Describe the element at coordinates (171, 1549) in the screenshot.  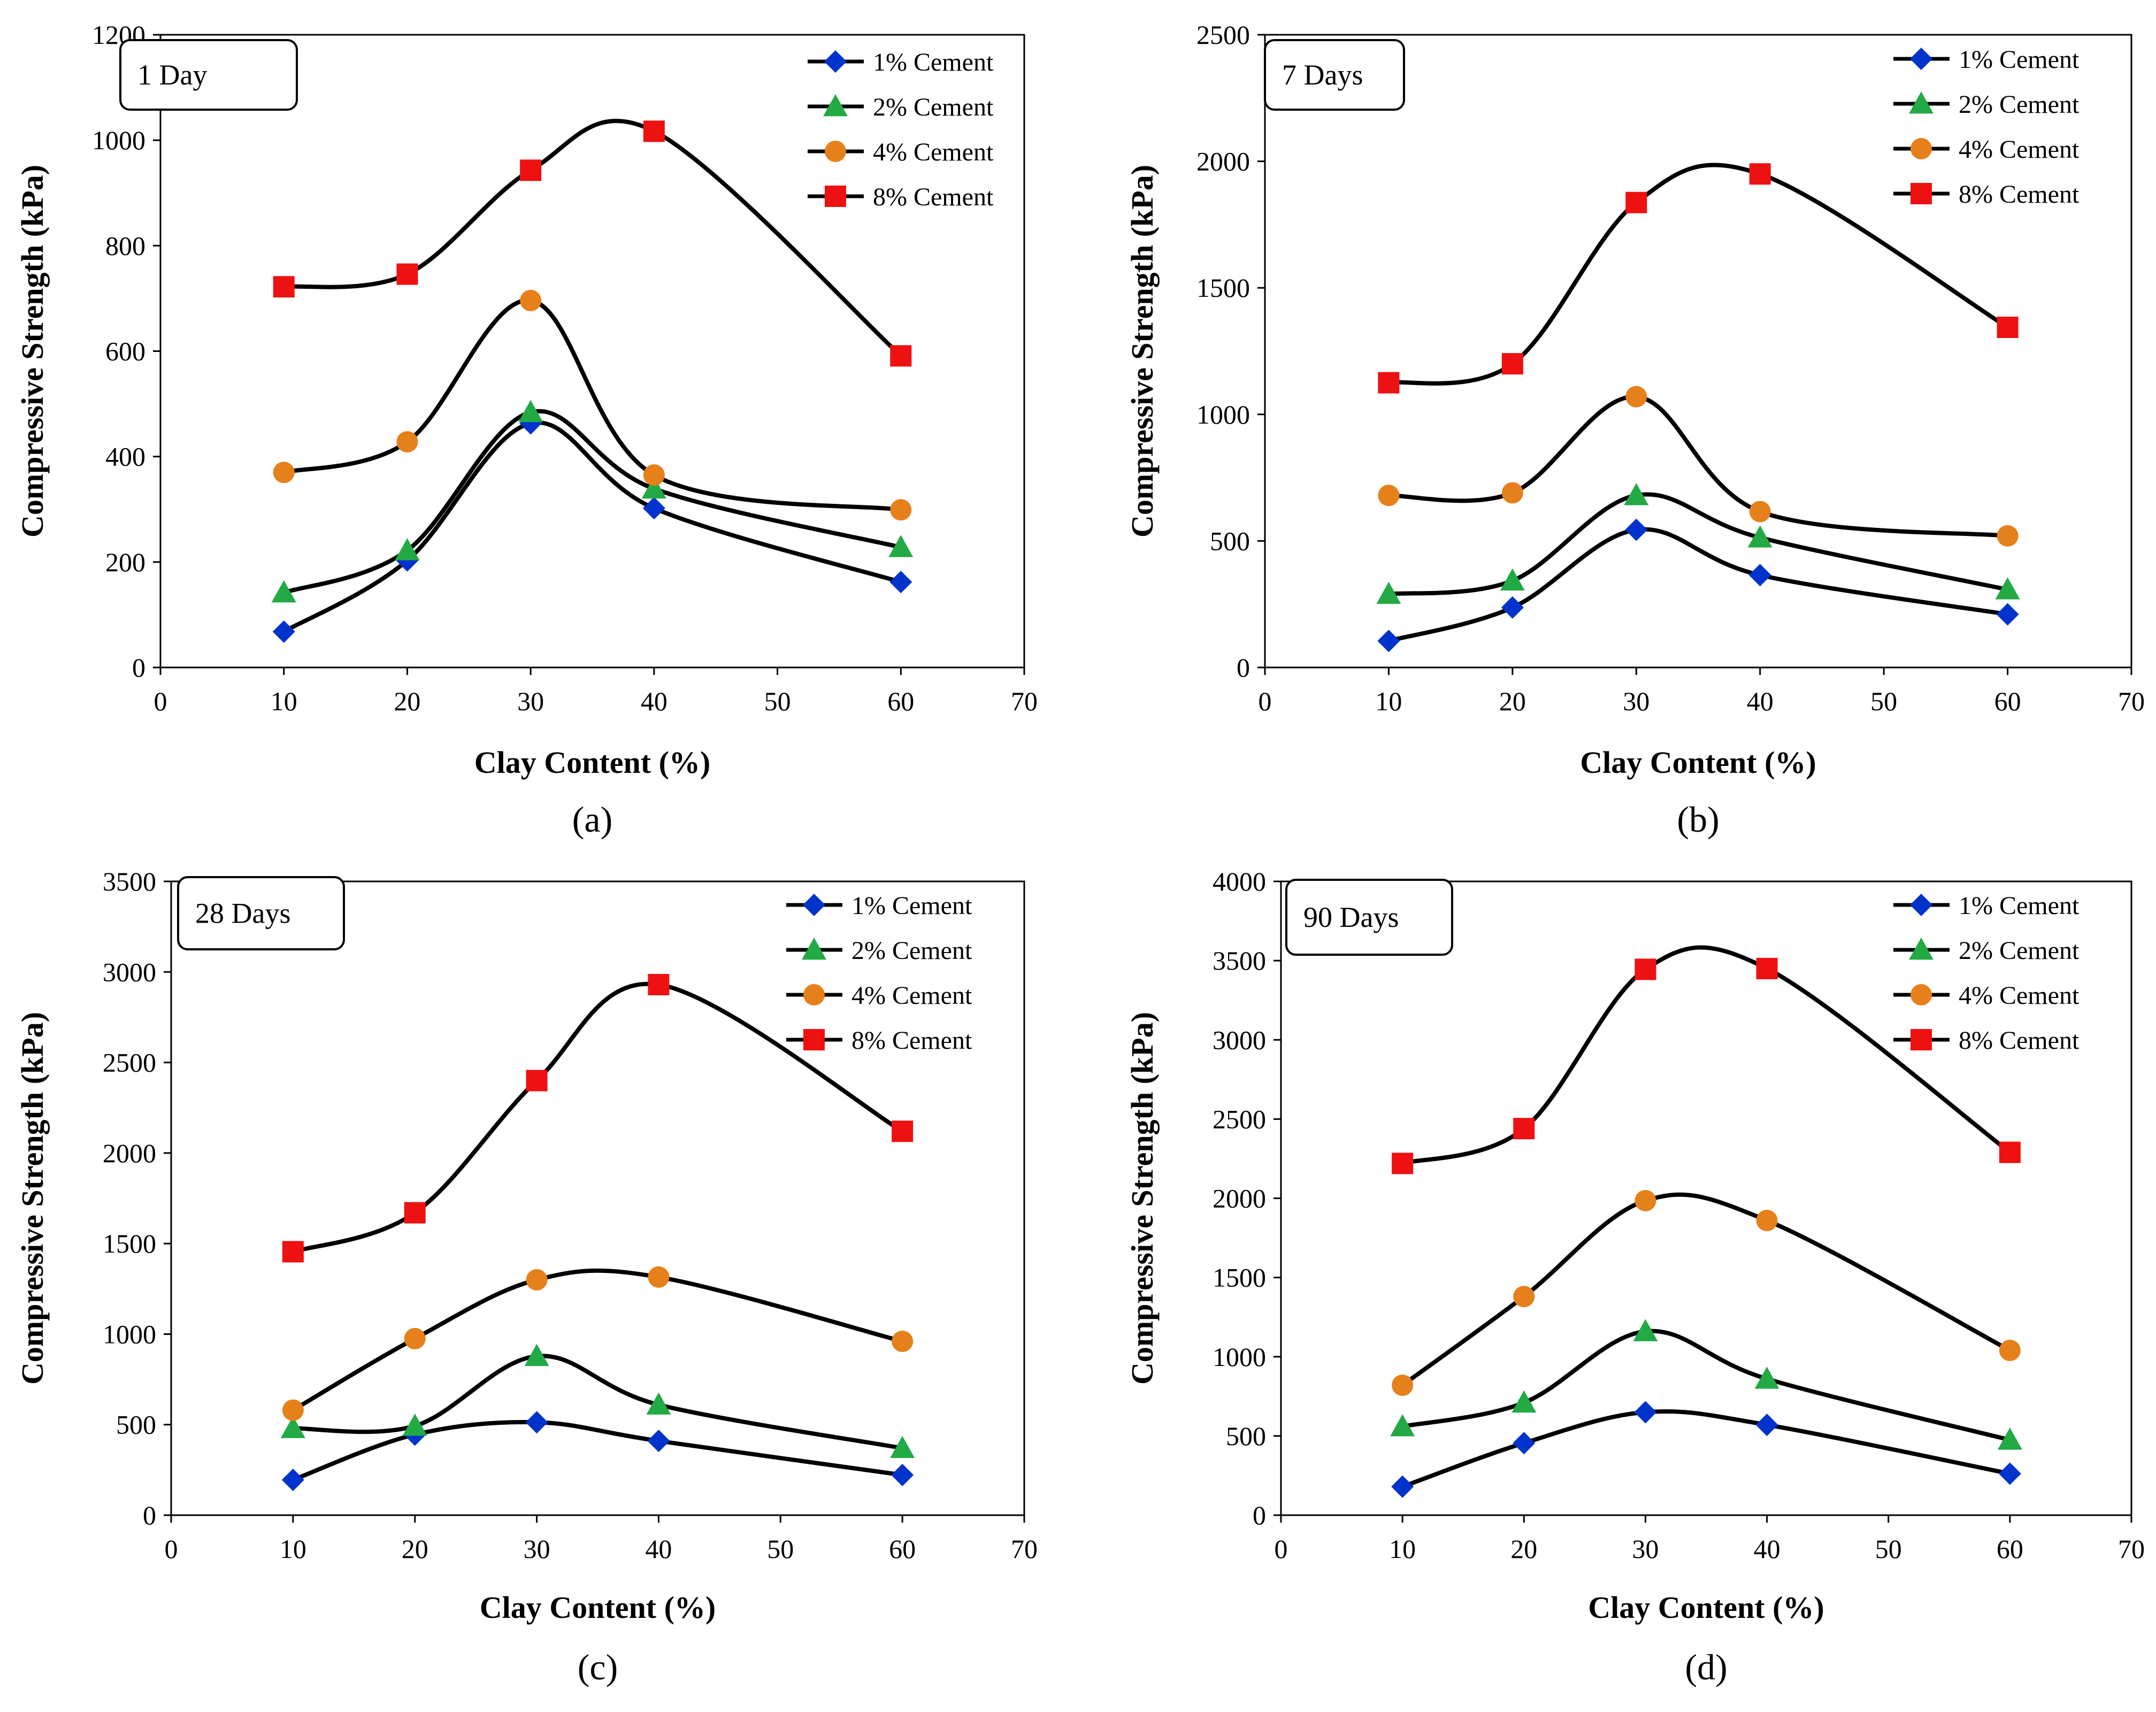
I see `x-tick-label: 0` at that location.